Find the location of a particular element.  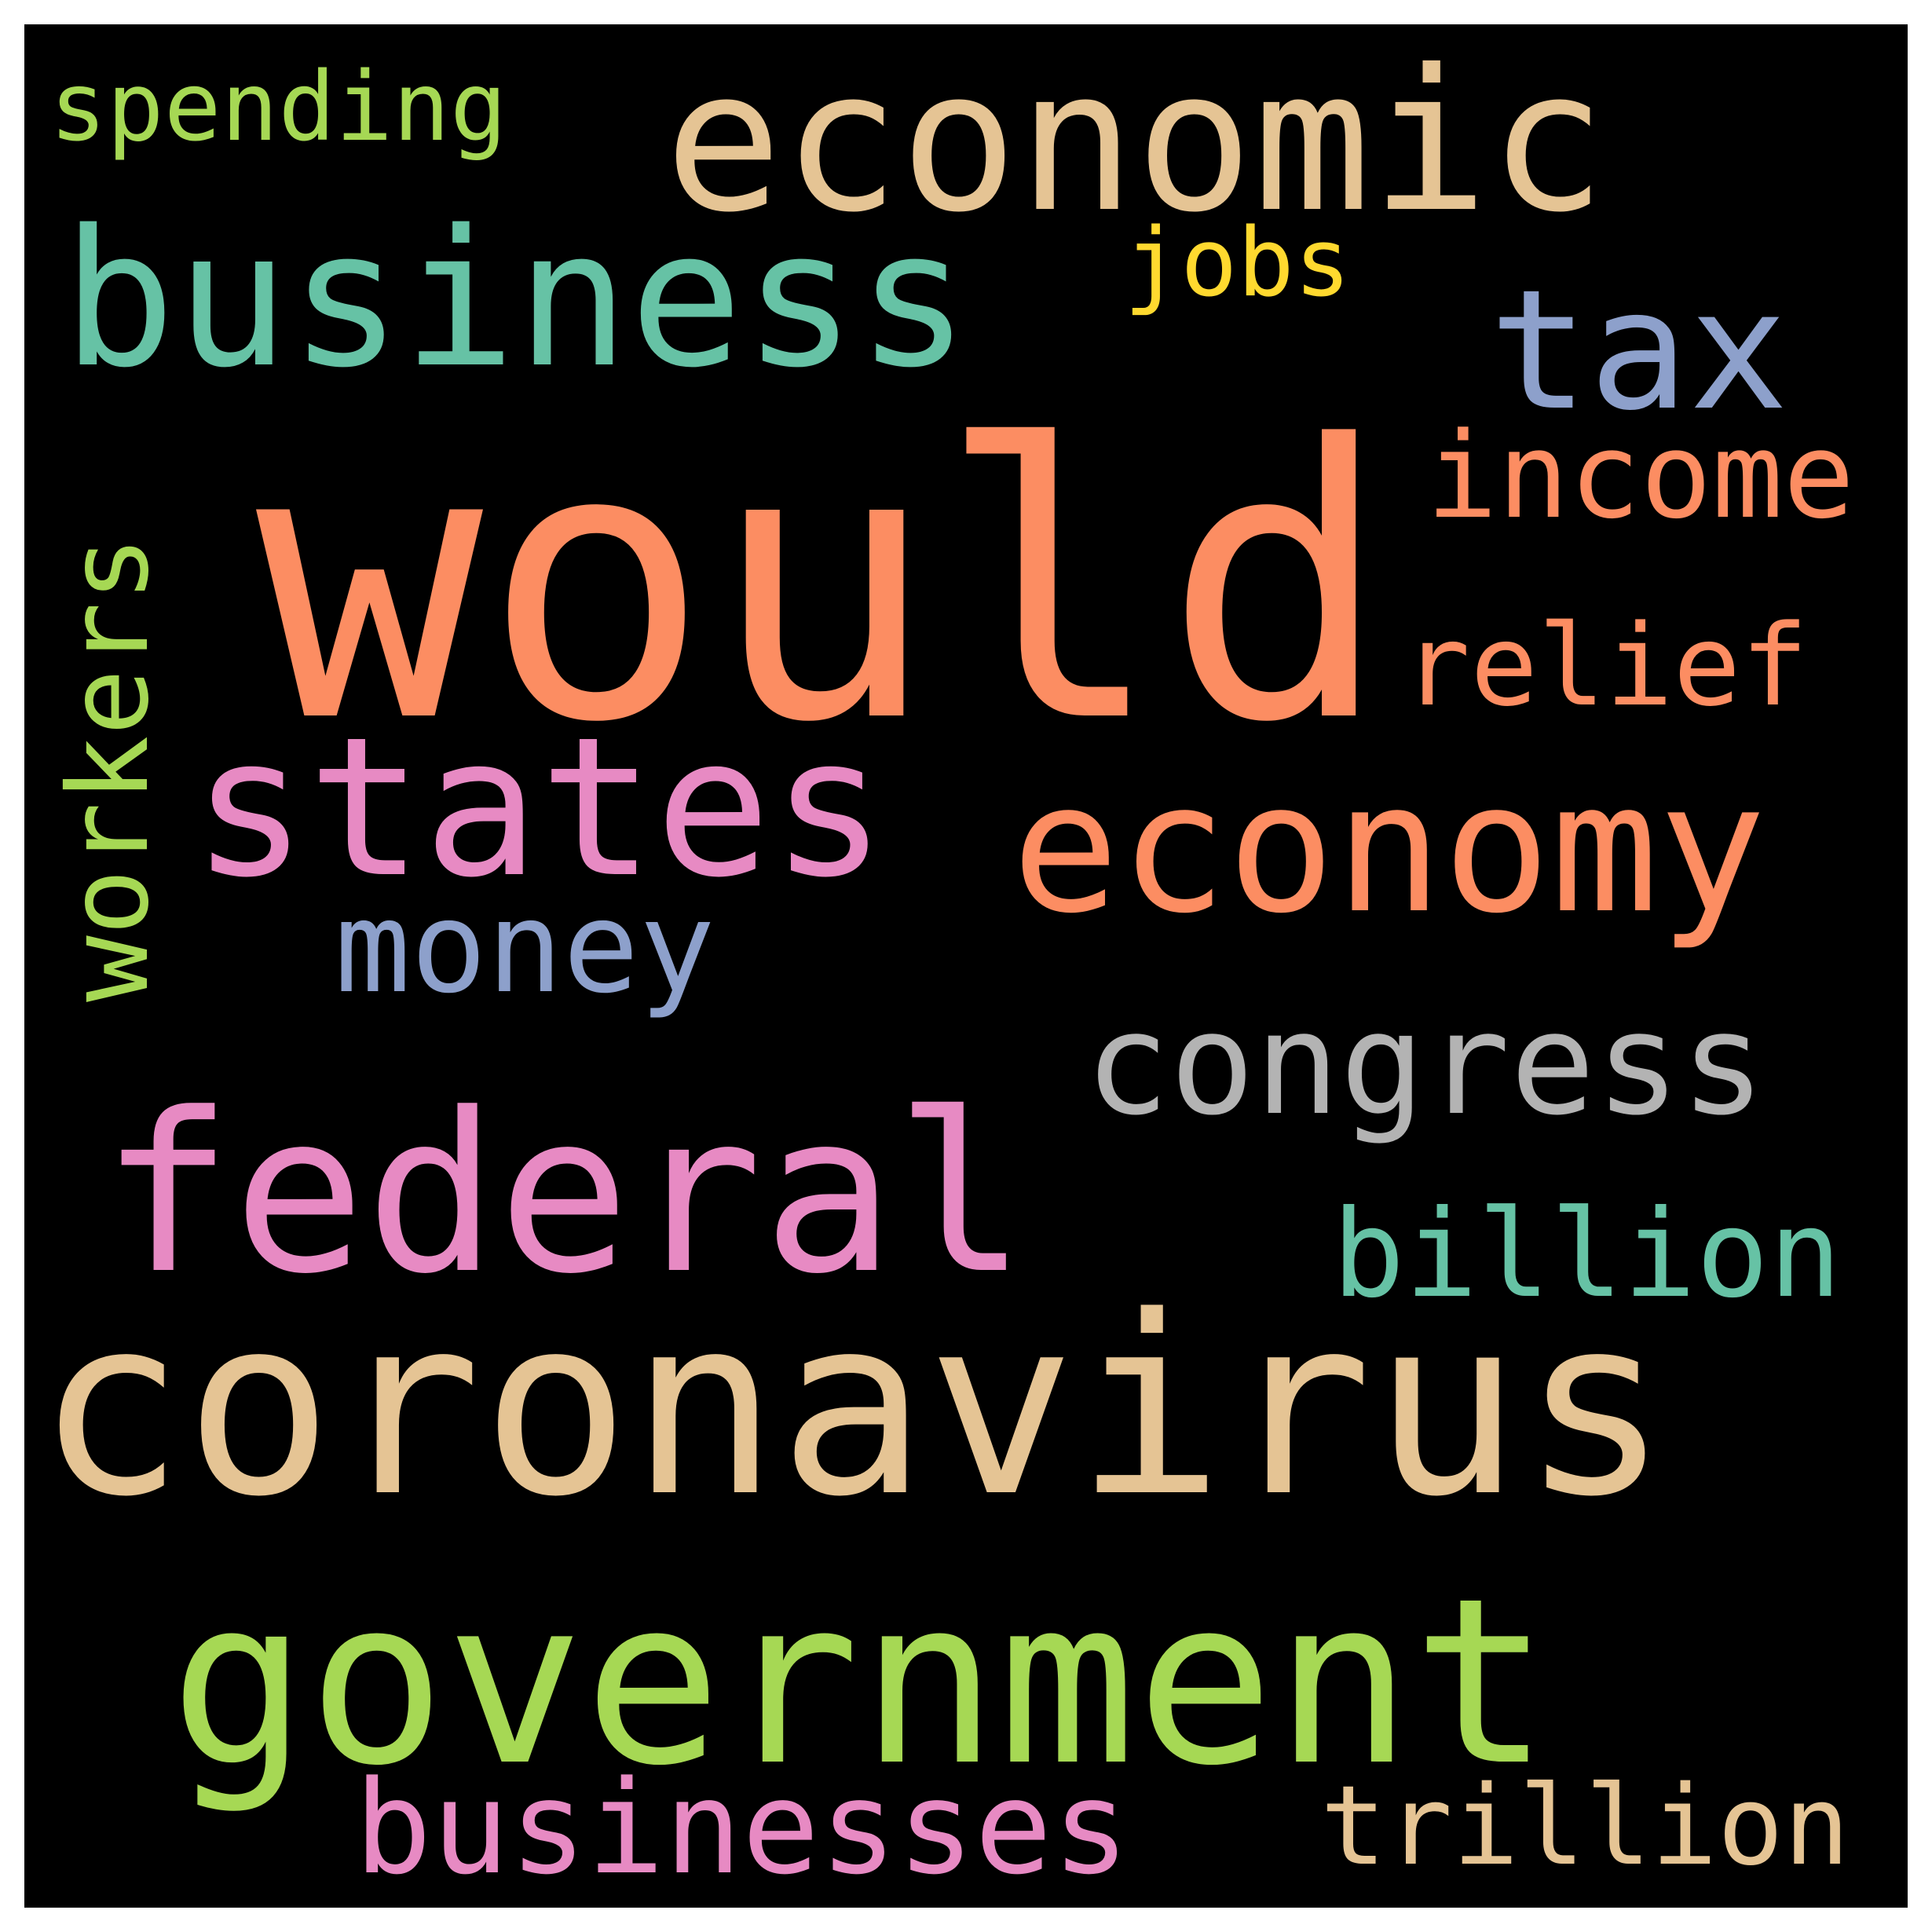

word-business: business is located at coordinates (516, 299).